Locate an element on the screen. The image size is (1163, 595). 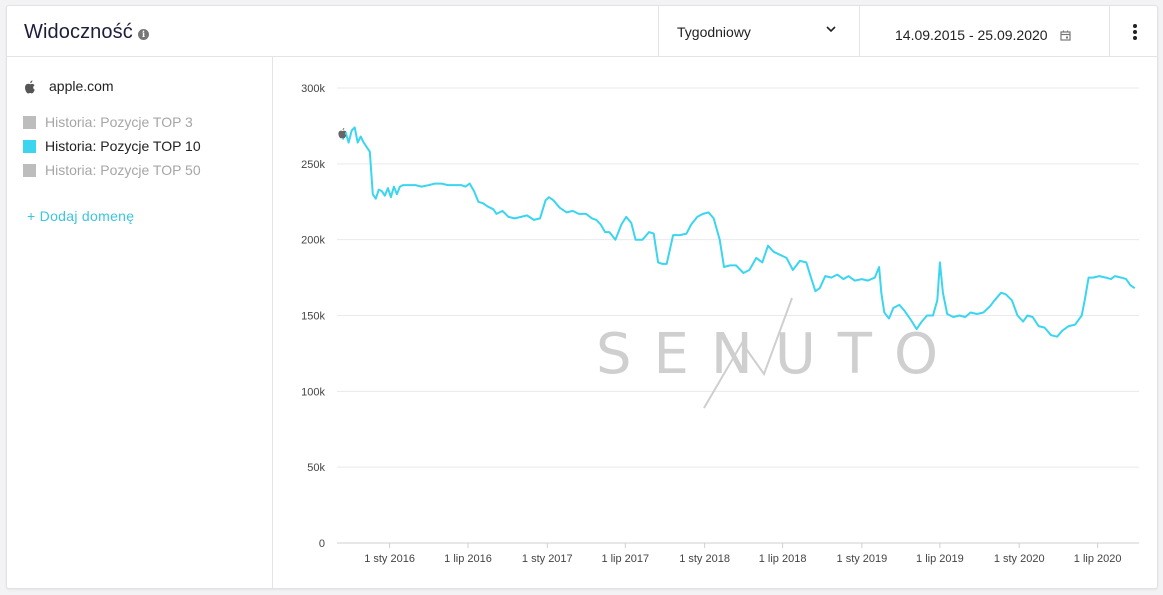
legend-label: Historia: Pozycje TOP 10 is located at coordinates (123, 146).